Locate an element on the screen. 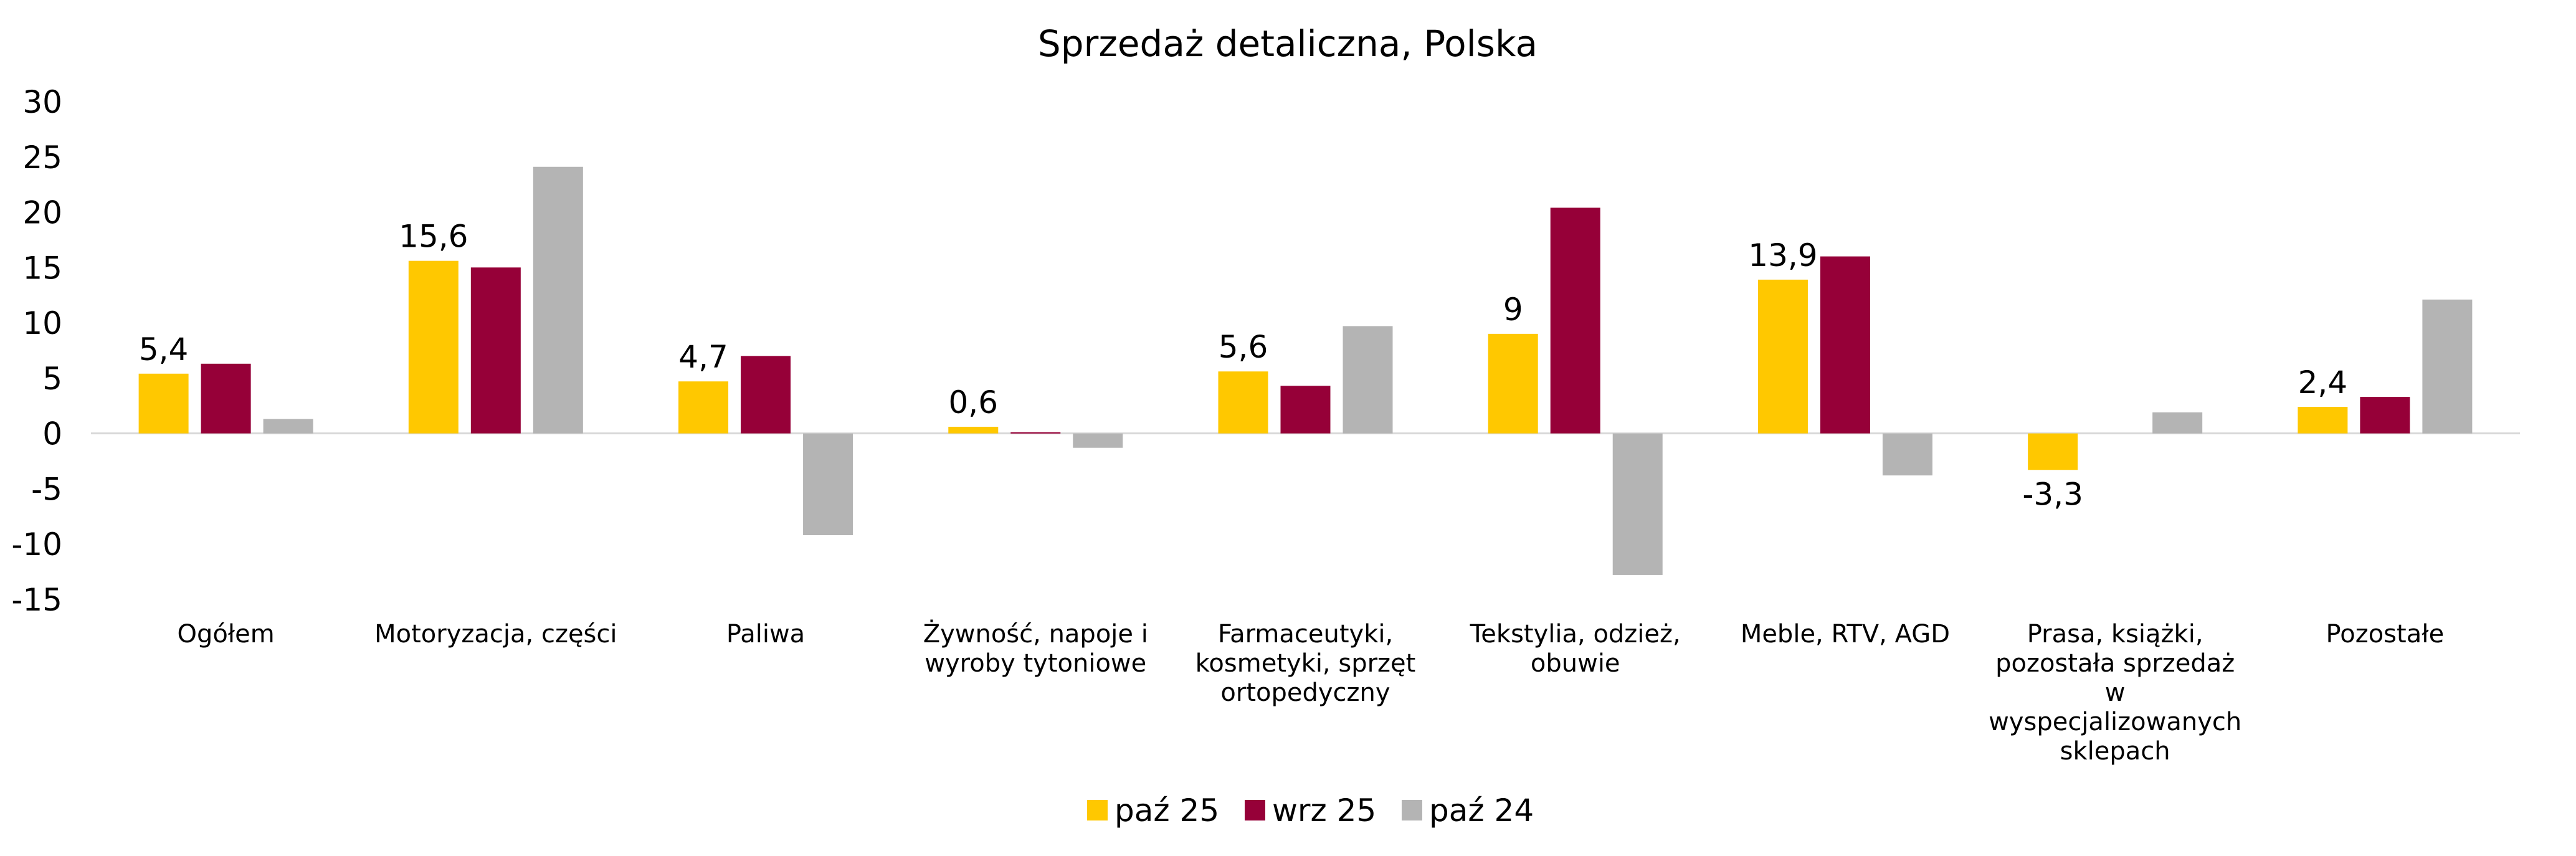  category-label: Ogółem is located at coordinates (225, 634).